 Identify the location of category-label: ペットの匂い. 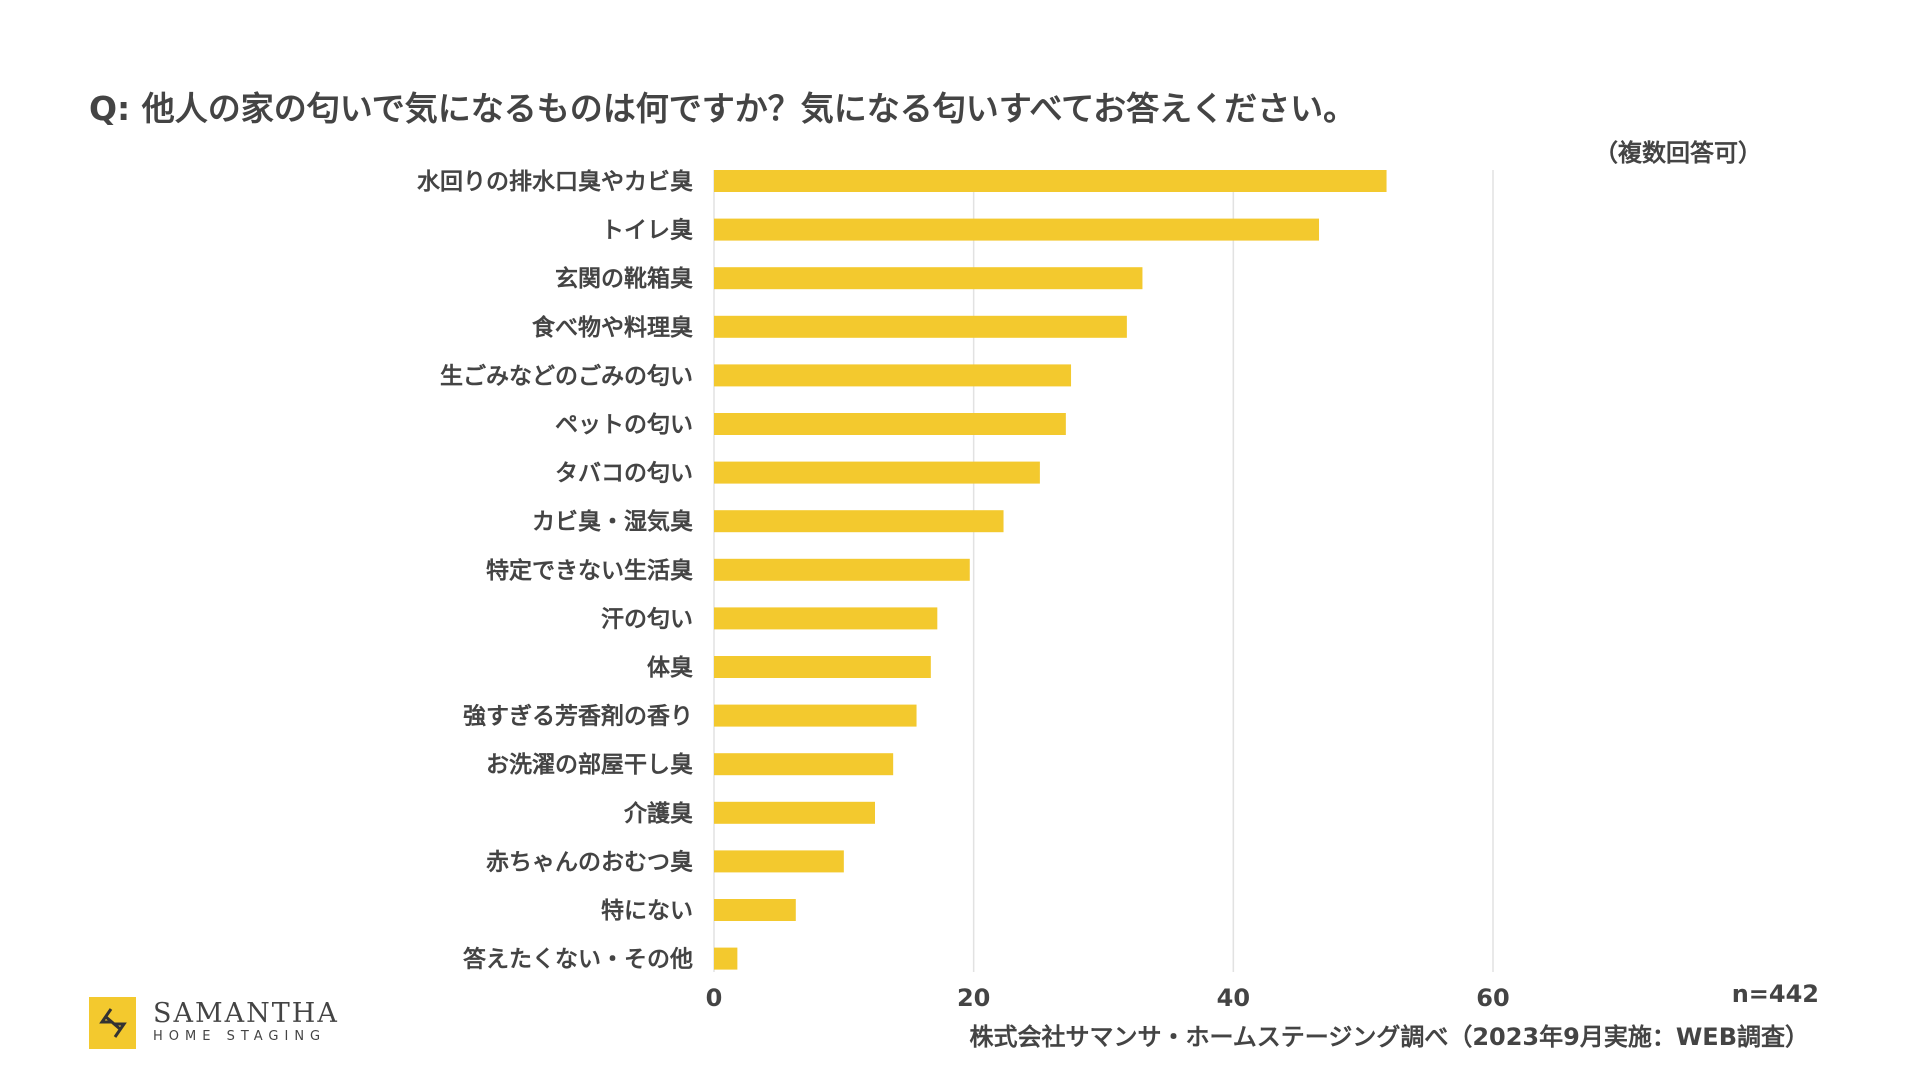
(624, 424).